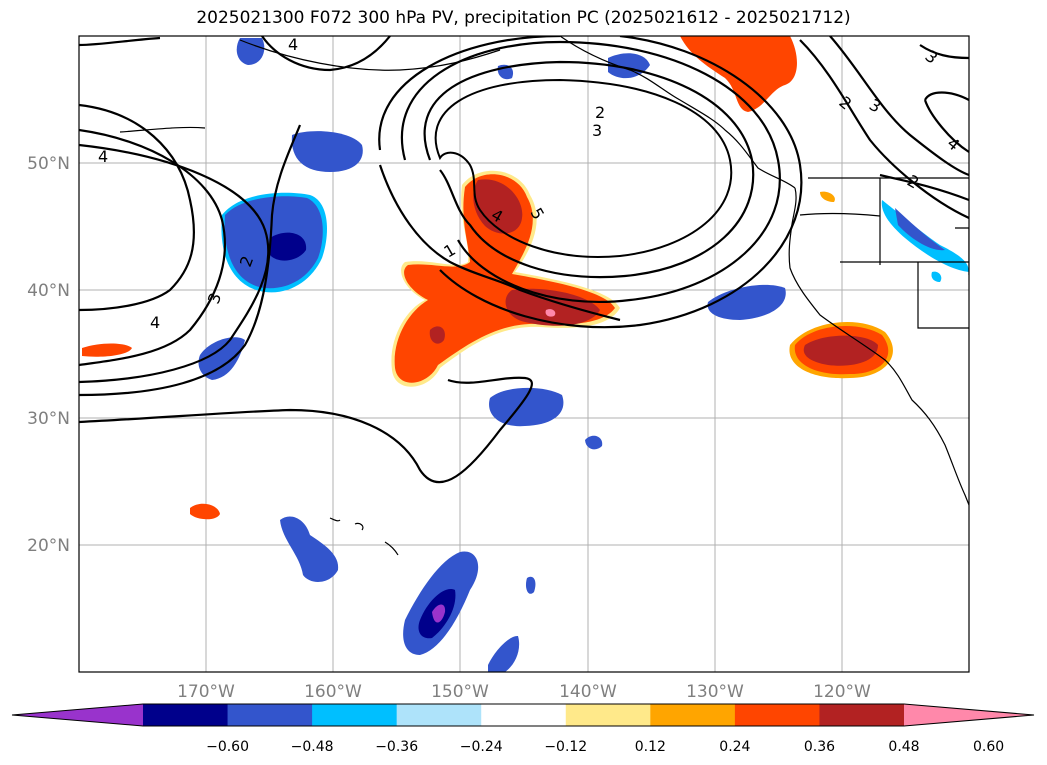  What do you see at coordinates (842, 692) in the screenshot?
I see `lon-label: 120°W` at bounding box center [842, 692].